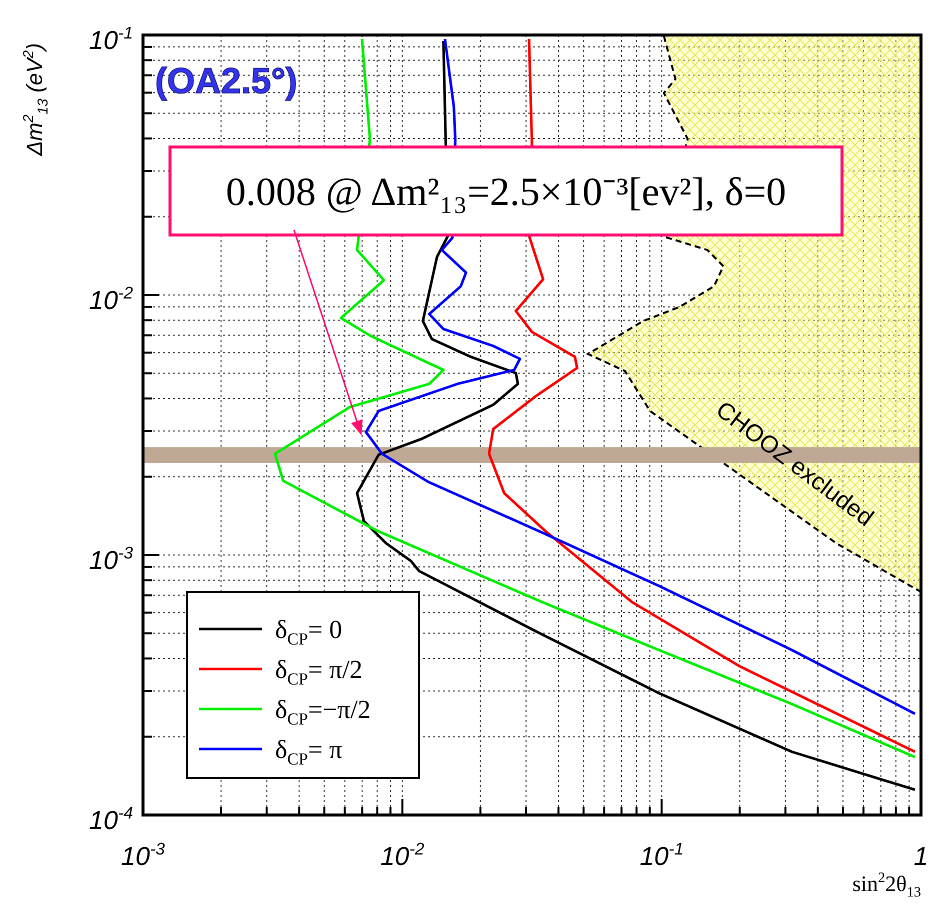  What do you see at coordinates (111, 39) in the screenshot?
I see `y-tick-label: 10$^{-1}$` at bounding box center [111, 39].